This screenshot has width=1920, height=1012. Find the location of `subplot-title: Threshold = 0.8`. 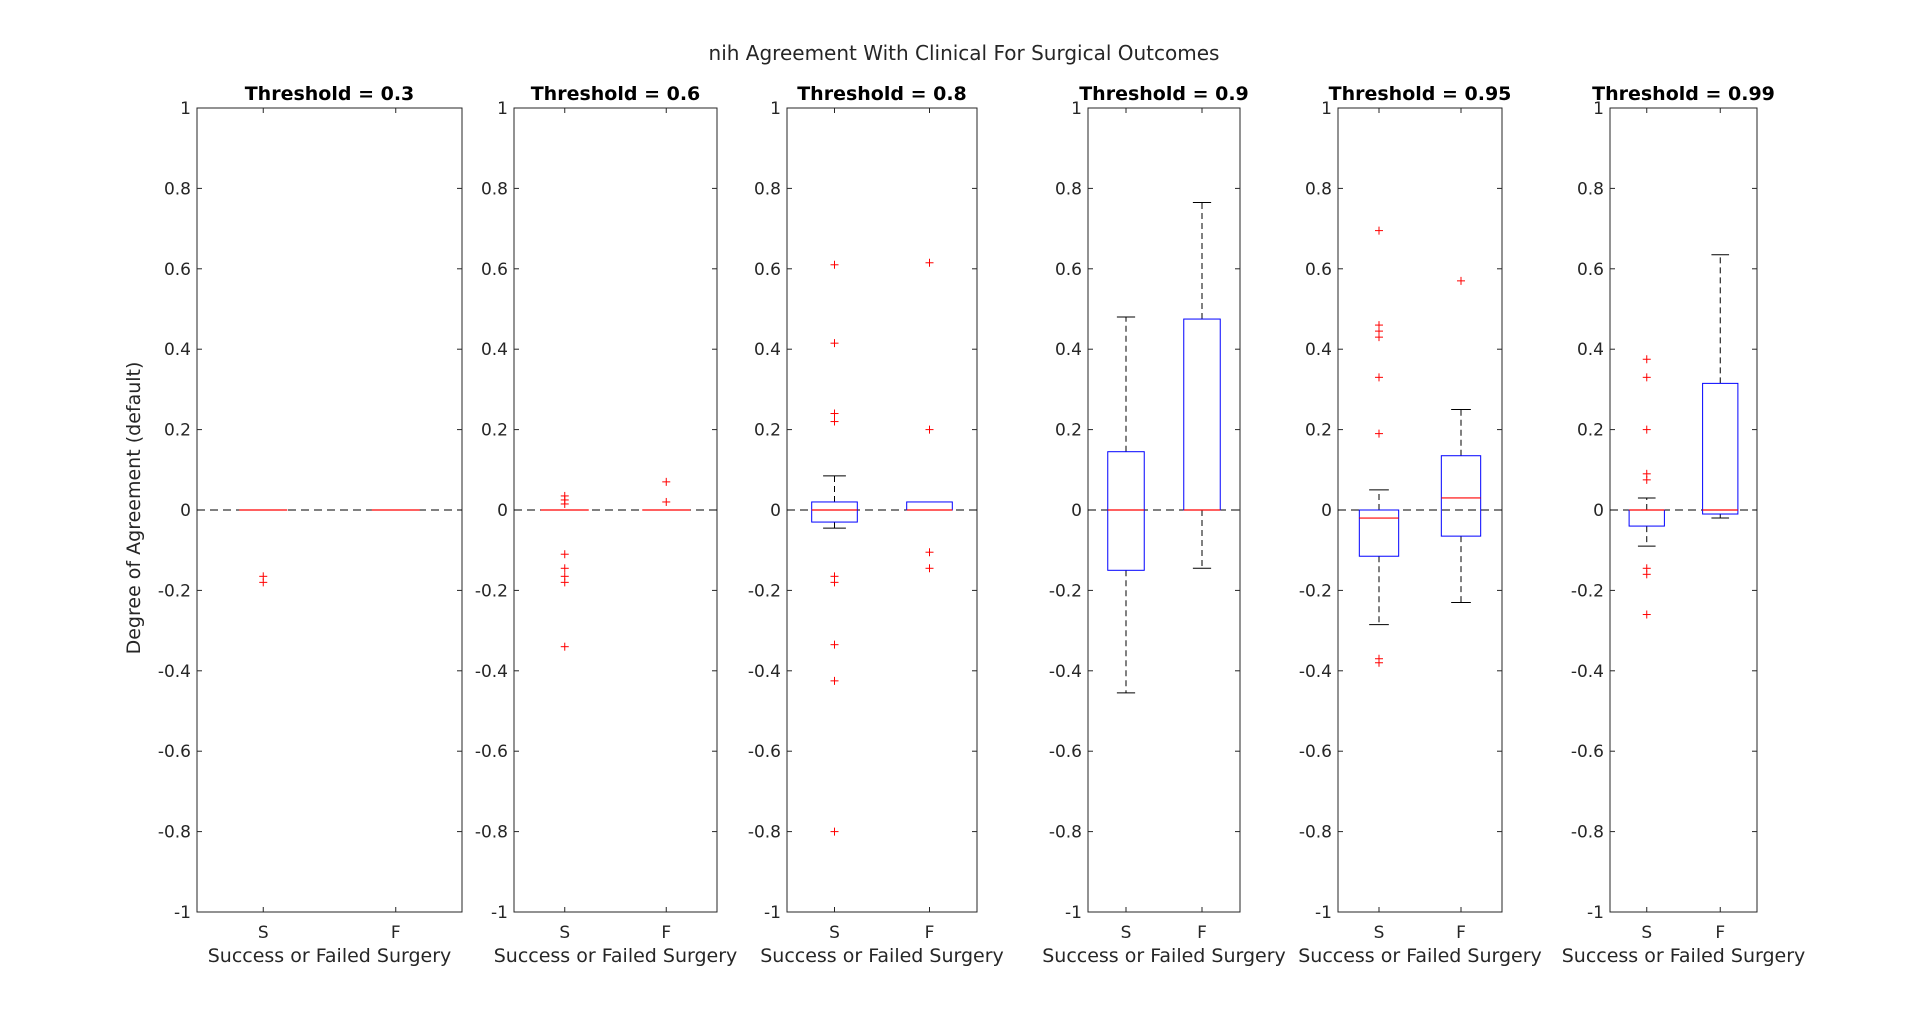

subplot-title: Threshold = 0.8 is located at coordinates (882, 94).